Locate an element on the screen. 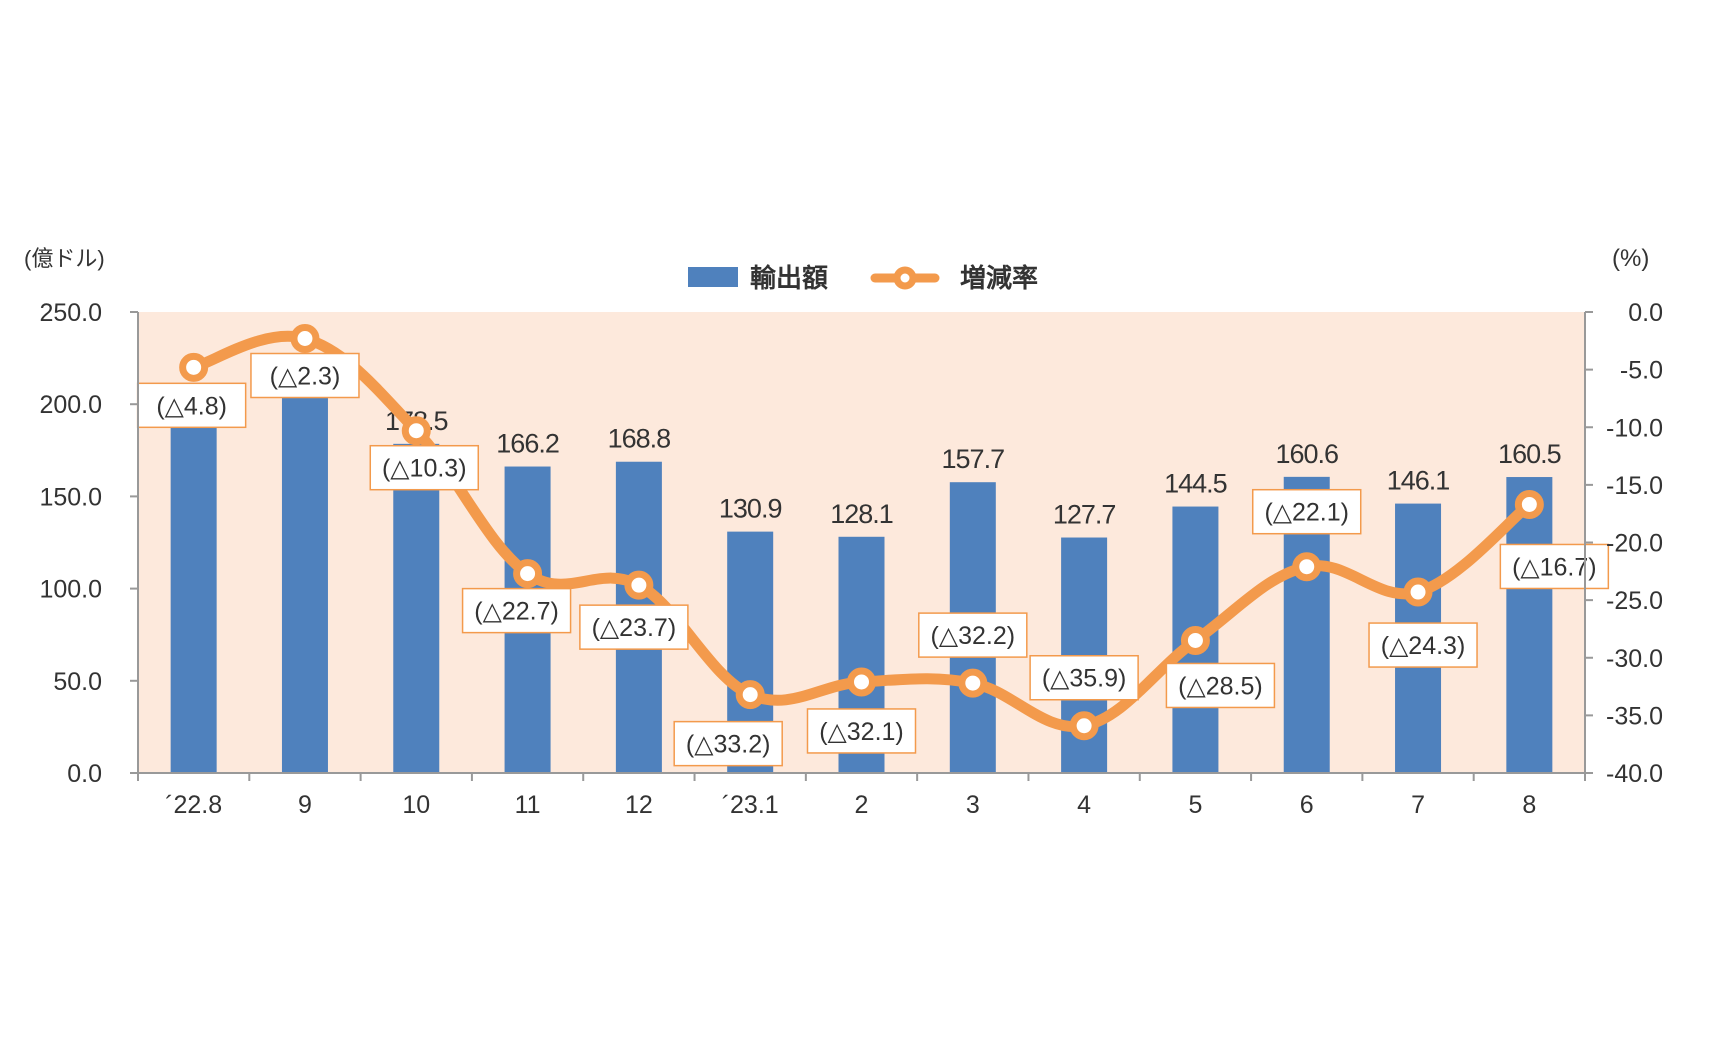 This screenshot has width=1710, height=1044. growth-rate-callout-label: (△23.7) is located at coordinates (634, 628).